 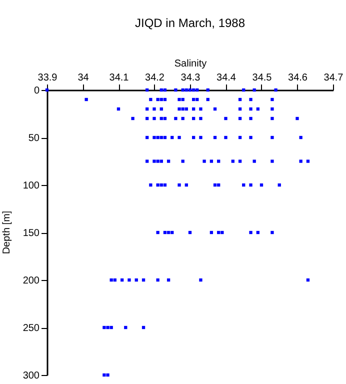 What do you see at coordinates (334, 78) in the screenshot?
I see `x-tick-label: 34.7` at bounding box center [334, 78].